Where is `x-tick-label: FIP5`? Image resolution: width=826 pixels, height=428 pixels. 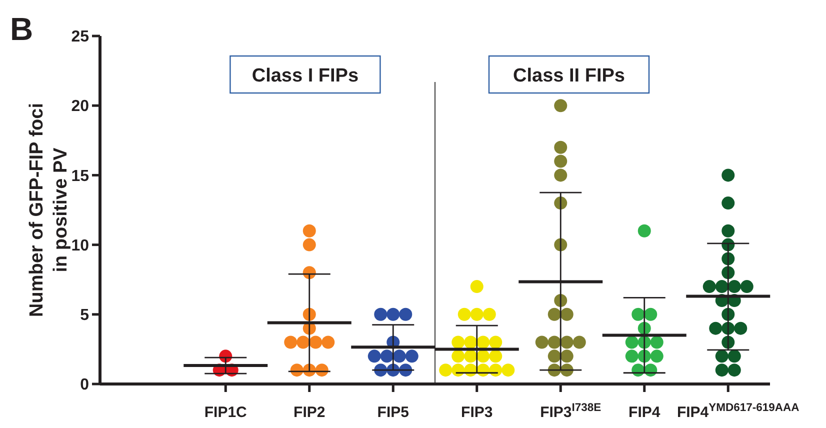
x-tick-label: FIP5 is located at coordinates (393, 412).